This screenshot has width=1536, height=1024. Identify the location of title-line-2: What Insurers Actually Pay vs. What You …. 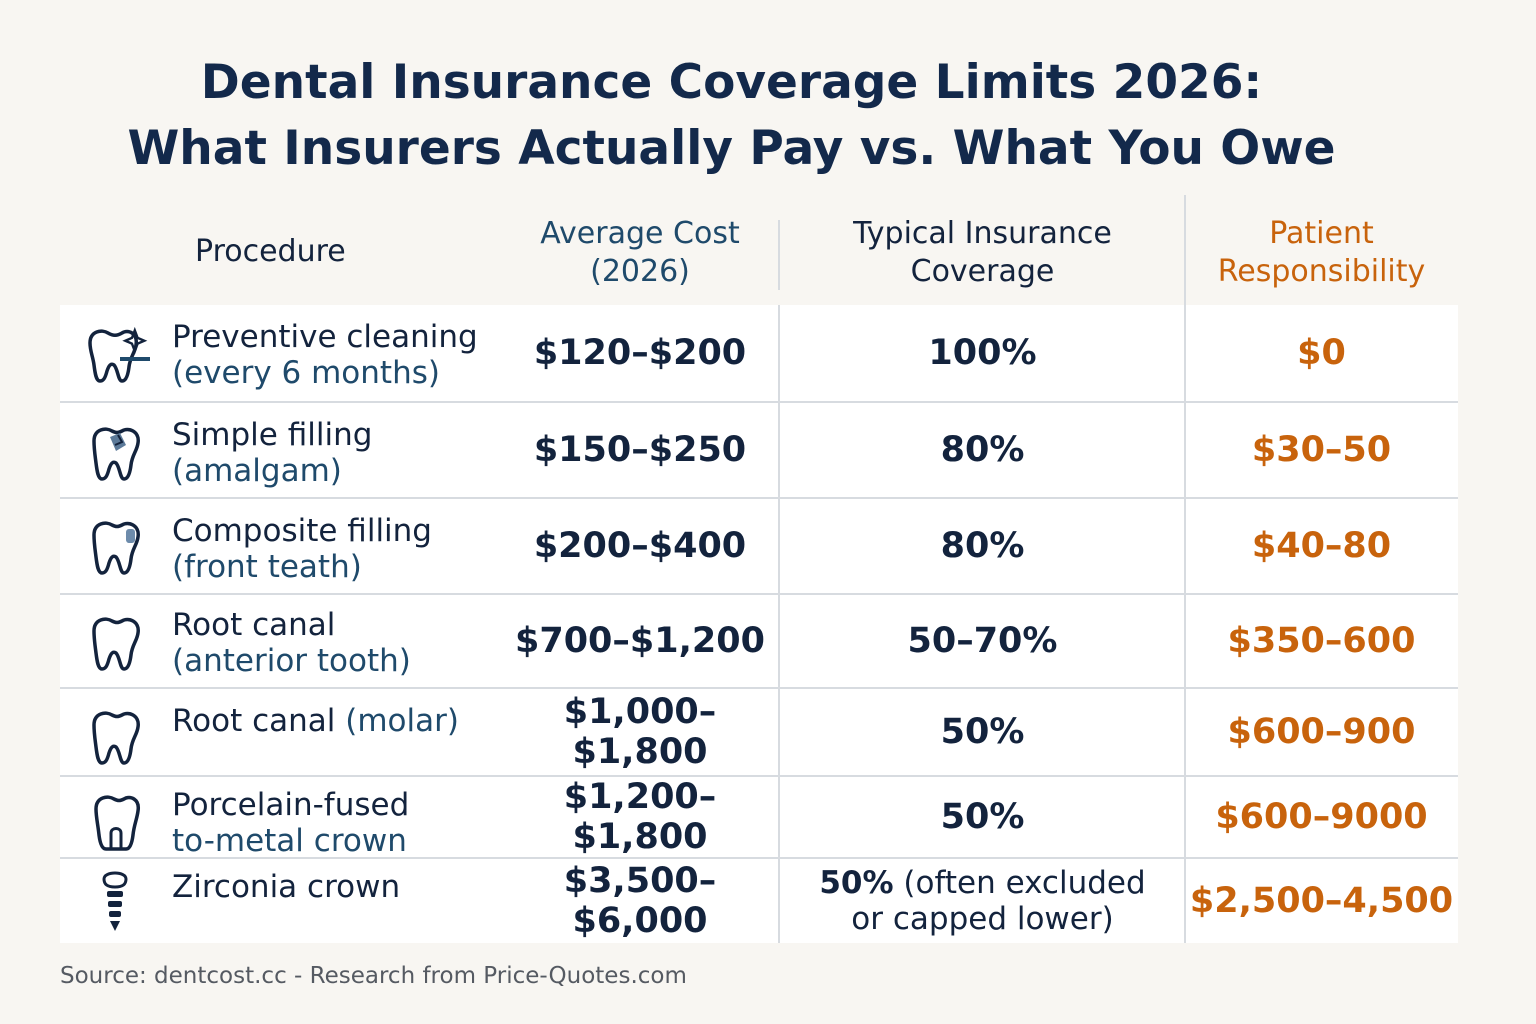
(731, 148).